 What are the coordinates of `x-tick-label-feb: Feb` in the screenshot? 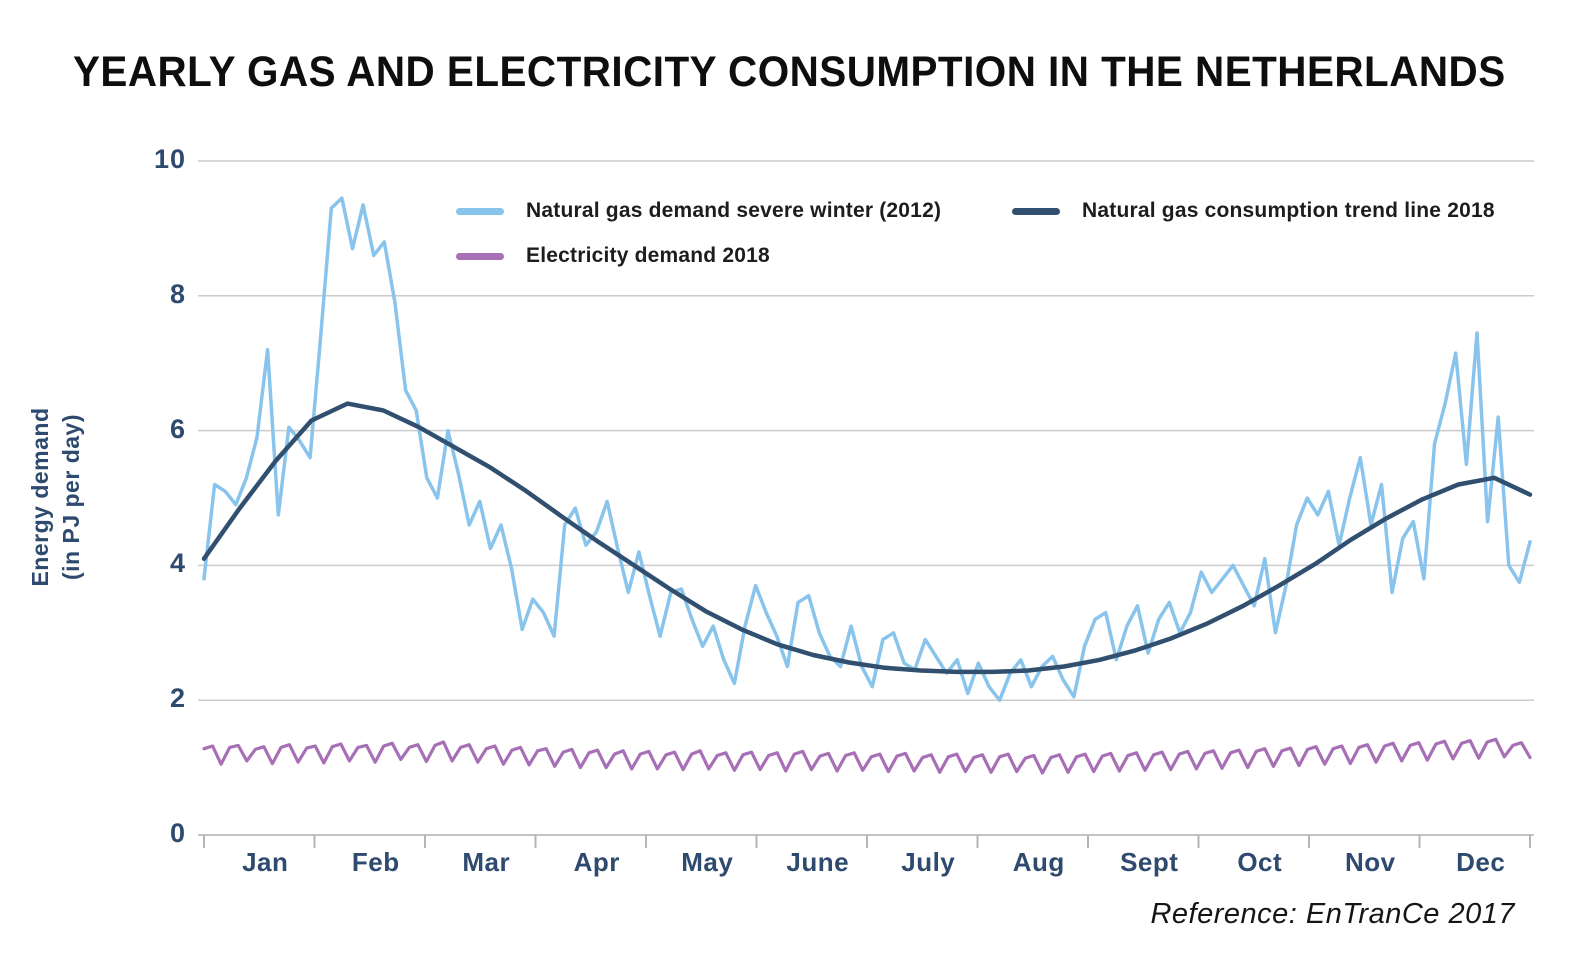 It's located at (375, 862).